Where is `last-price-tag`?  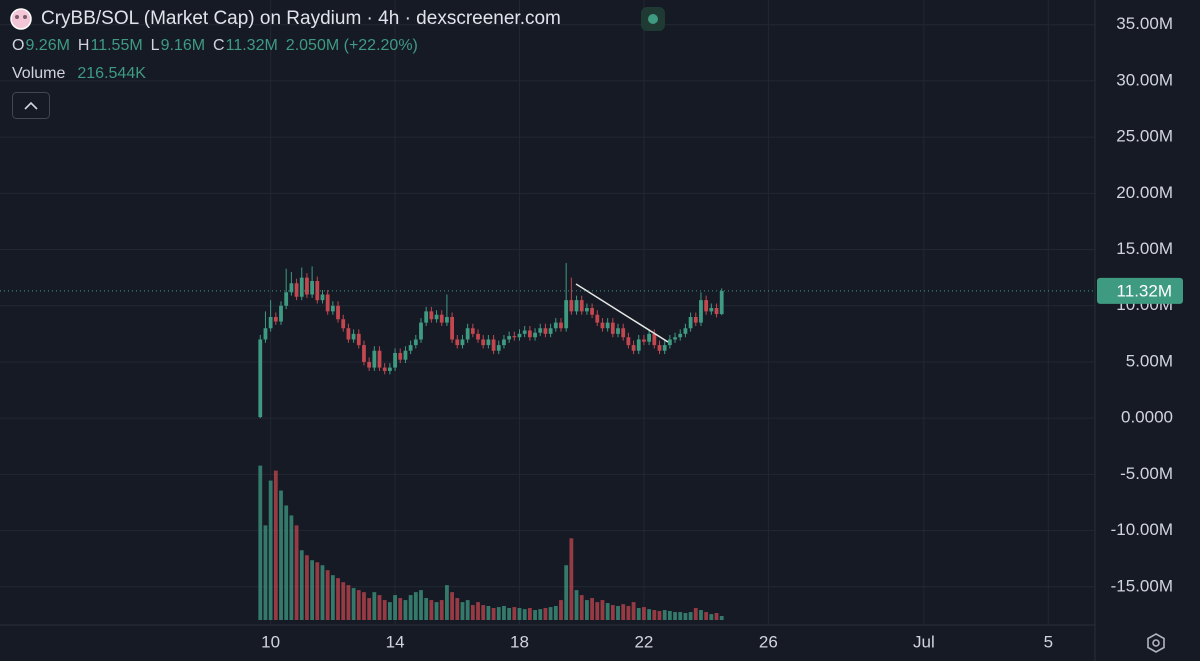 last-price-tag is located at coordinates (1140, 290).